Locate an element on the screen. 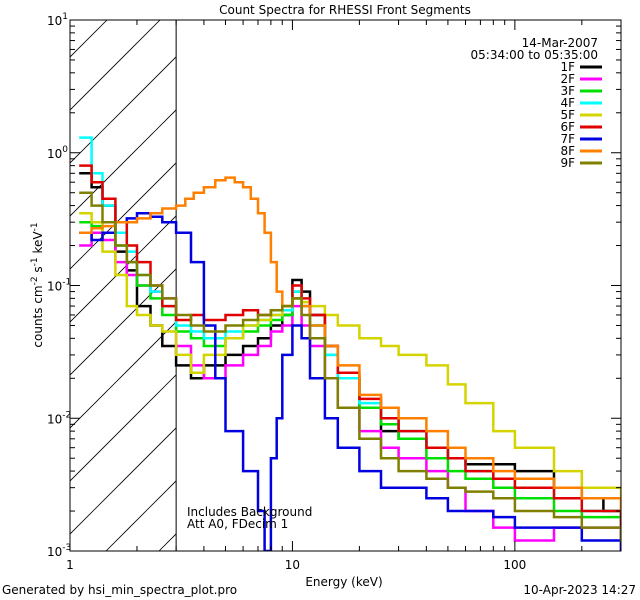  x-tick-labels: 1 10 100 is located at coordinates (296, 565).